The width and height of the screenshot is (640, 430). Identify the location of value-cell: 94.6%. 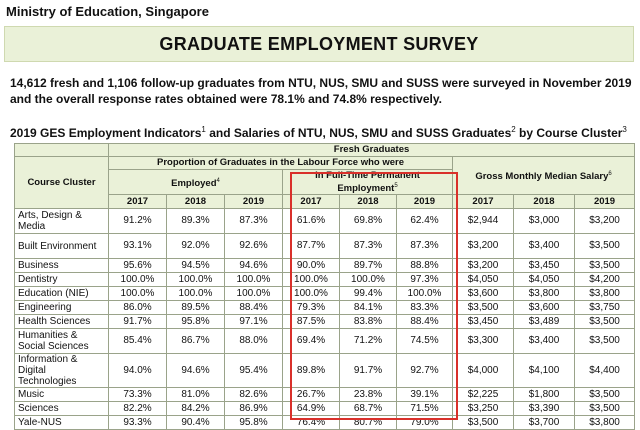
(253, 266).